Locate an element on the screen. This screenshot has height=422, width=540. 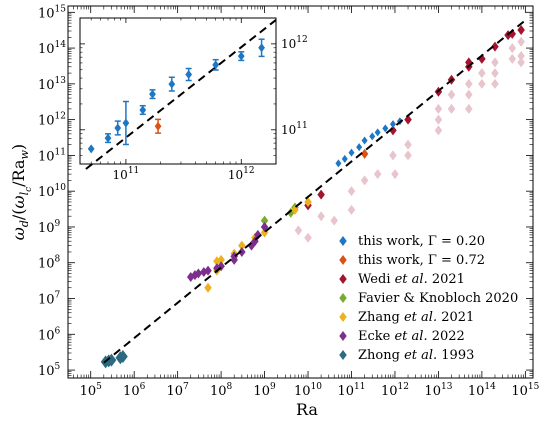
y-tick-label: 1013 is located at coordinates (52, 84).